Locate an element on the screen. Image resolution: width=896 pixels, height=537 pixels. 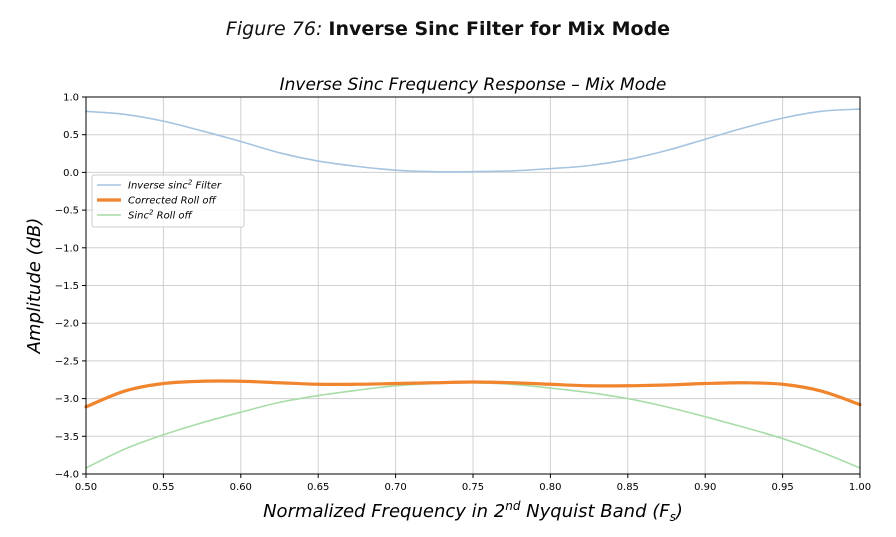
y-tick-label: −2.5 is located at coordinates (67, 361).